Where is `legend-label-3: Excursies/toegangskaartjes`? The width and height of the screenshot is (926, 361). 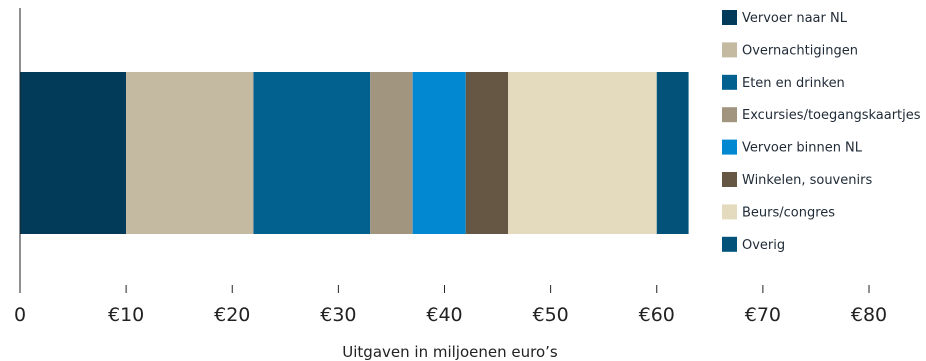 legend-label-3: Excursies/toegangskaartjes is located at coordinates (831, 115).